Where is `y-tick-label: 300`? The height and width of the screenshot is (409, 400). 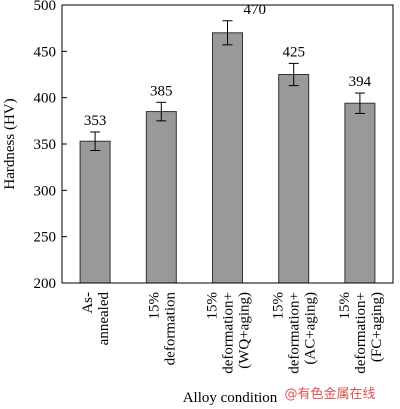
y-tick-label: 300 is located at coordinates (45, 191).